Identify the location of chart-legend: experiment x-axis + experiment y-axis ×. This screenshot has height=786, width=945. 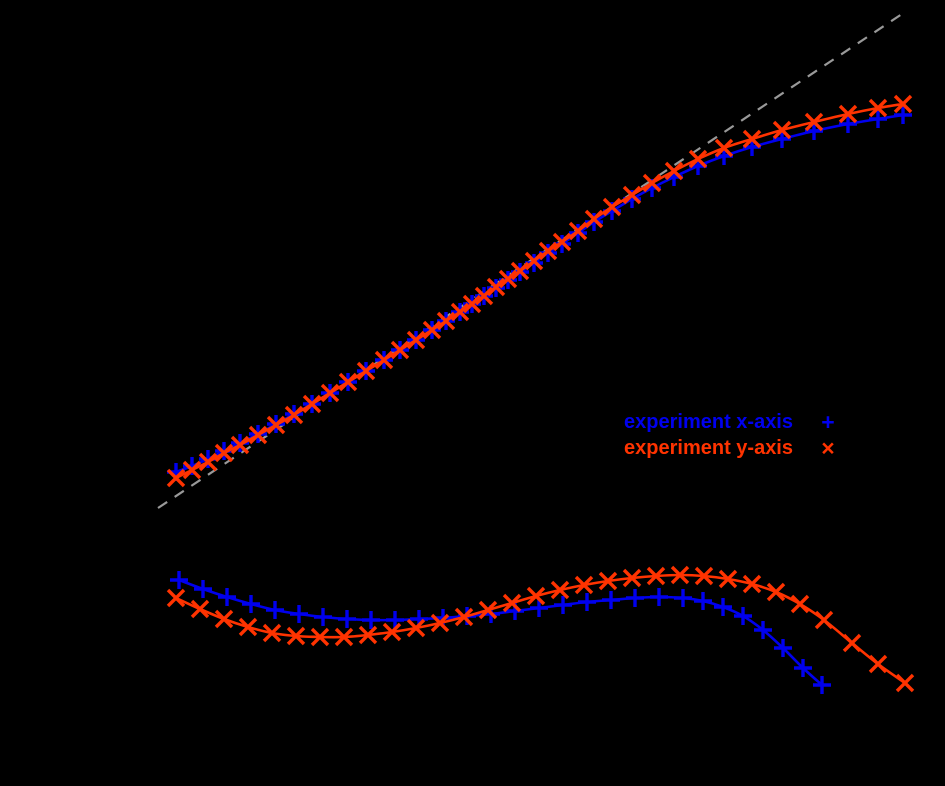
(714, 438).